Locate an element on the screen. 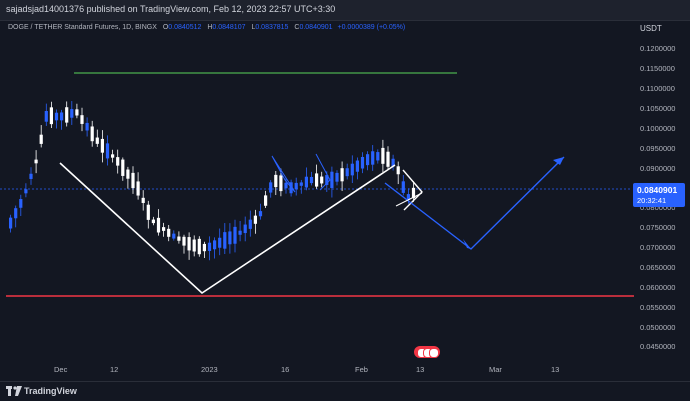 The height and width of the screenshot is (401, 690). events-flag-icon is located at coordinates (427, 352).